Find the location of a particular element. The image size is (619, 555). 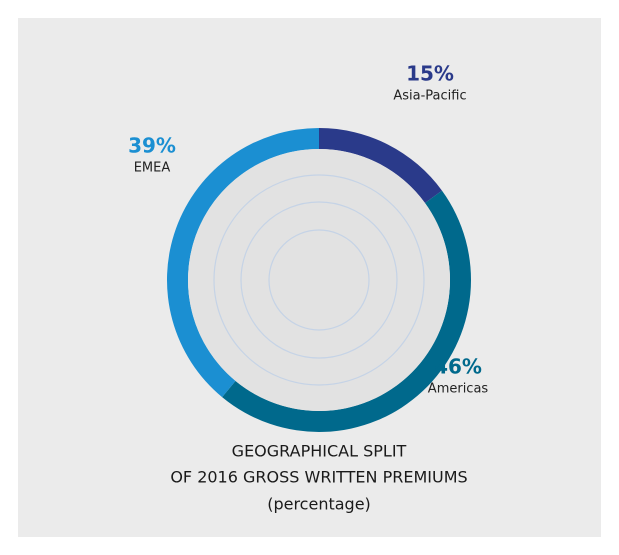

chart-subtitle: (percentage) is located at coordinates (319, 504).